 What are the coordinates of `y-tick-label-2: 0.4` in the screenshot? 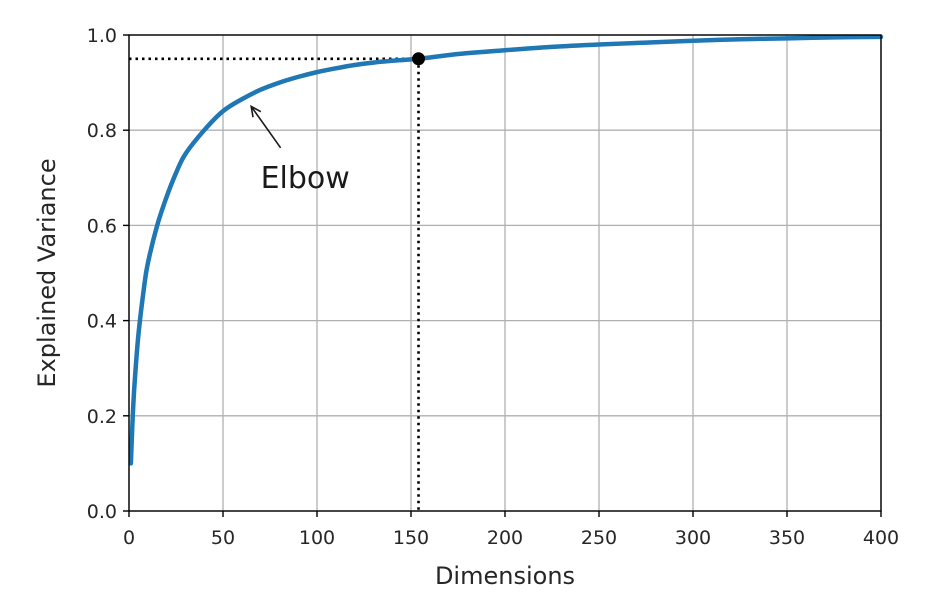 It's located at (102, 322).